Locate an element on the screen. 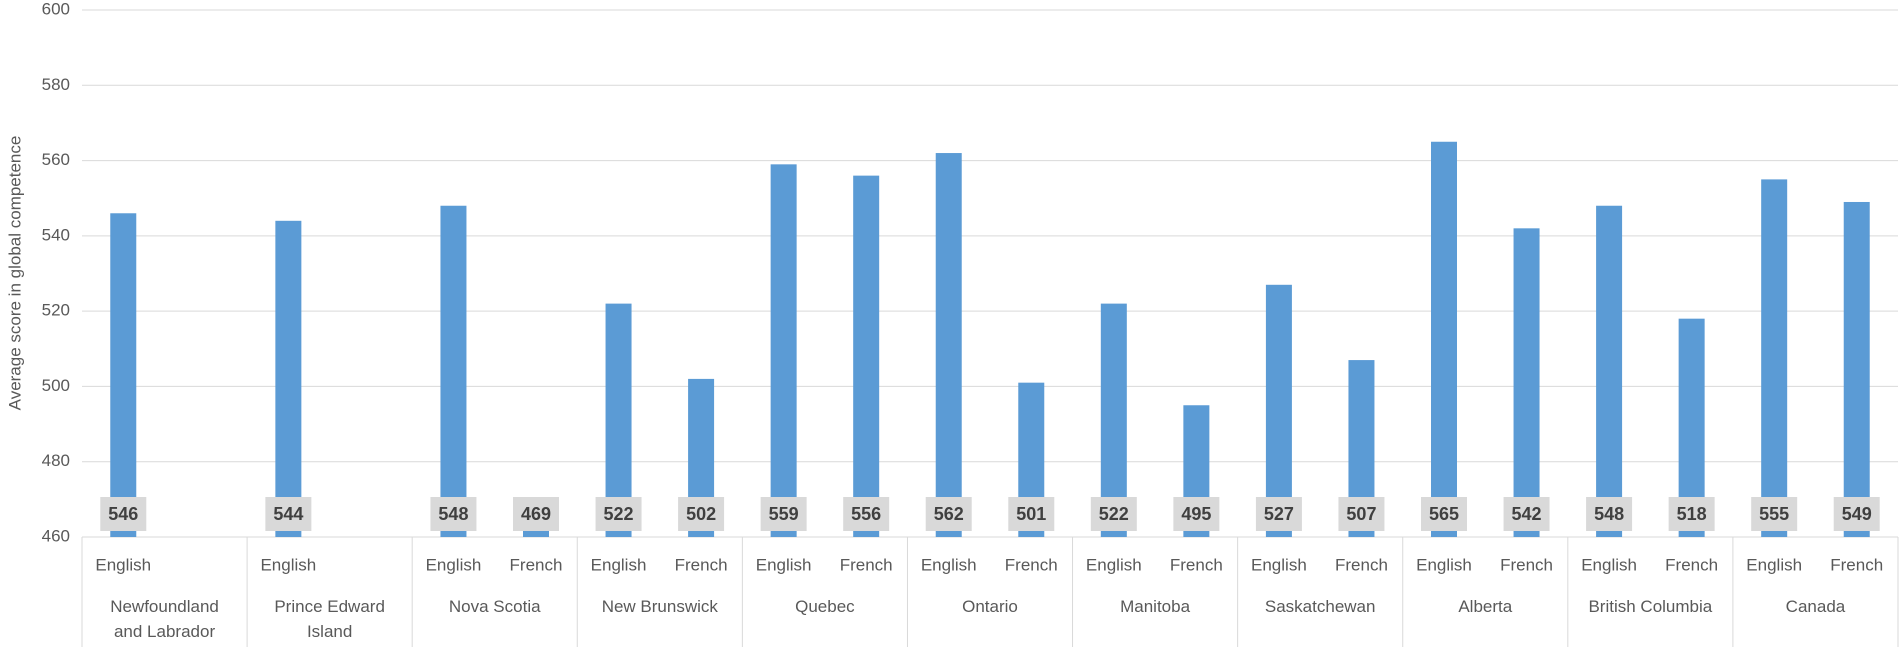 This screenshot has height=647, width=1902. value-label: 555 is located at coordinates (1774, 514).